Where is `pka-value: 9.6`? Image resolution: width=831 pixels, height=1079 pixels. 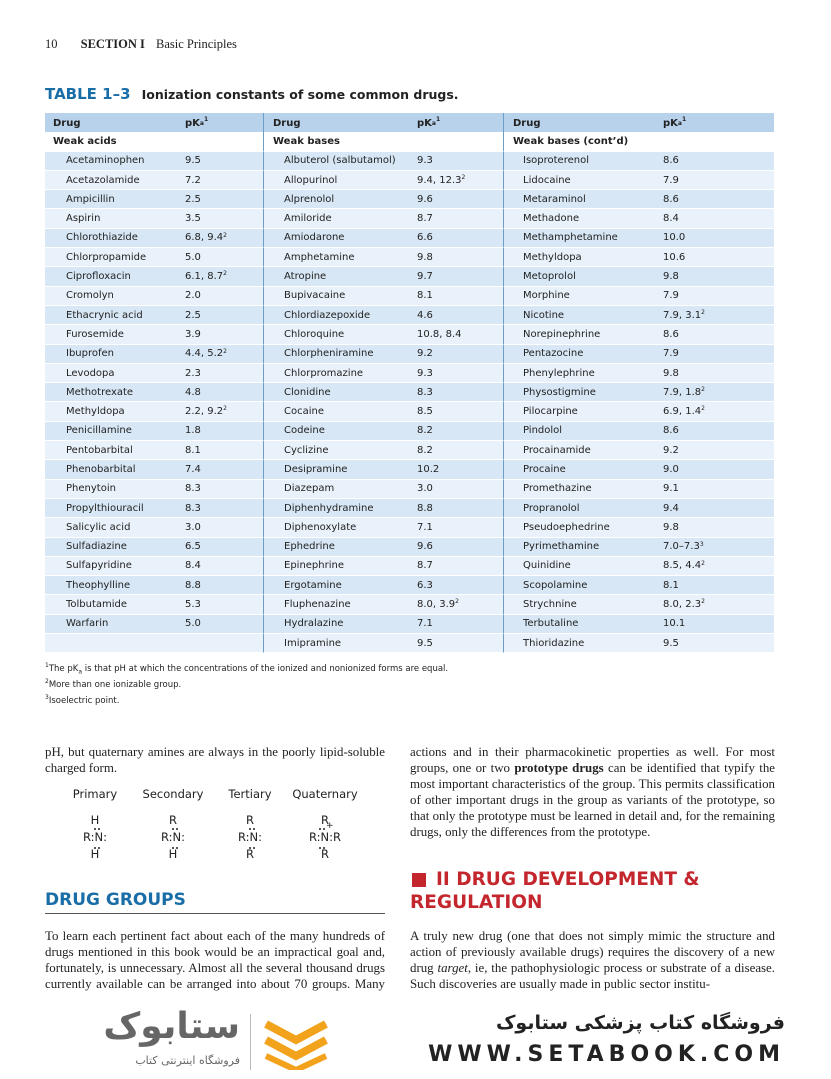
pka-value: 9.6 is located at coordinates (425, 547).